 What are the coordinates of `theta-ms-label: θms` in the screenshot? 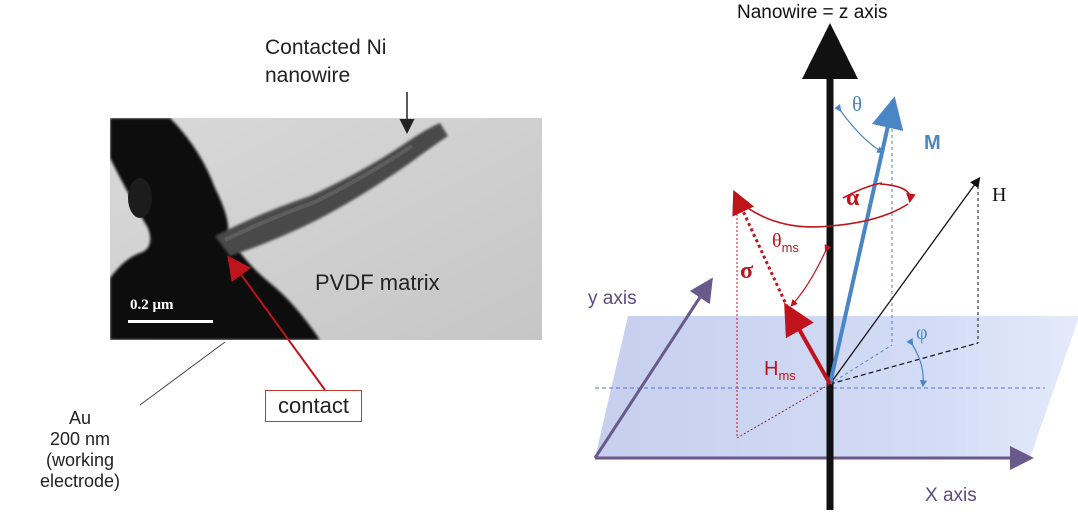 It's located at (785, 242).